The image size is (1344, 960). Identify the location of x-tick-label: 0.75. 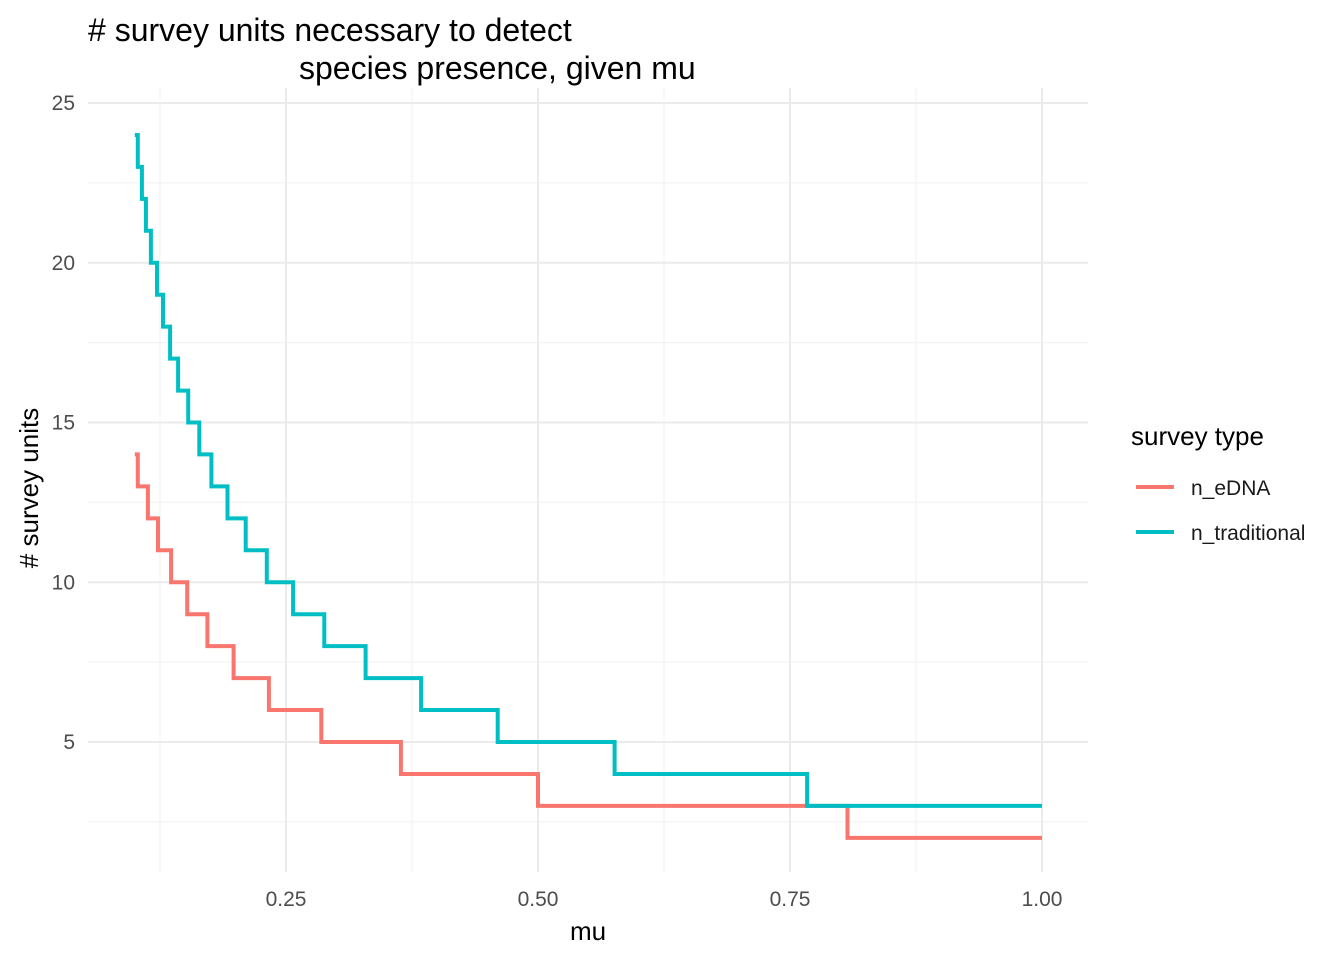
(790, 899).